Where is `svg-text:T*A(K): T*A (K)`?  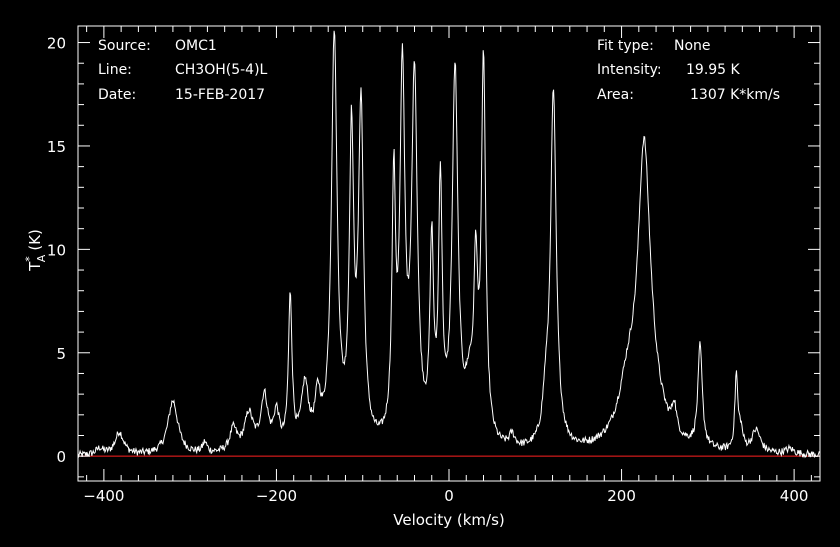 svg-text:T*A(K): T*A (K) is located at coordinates (35, 250).